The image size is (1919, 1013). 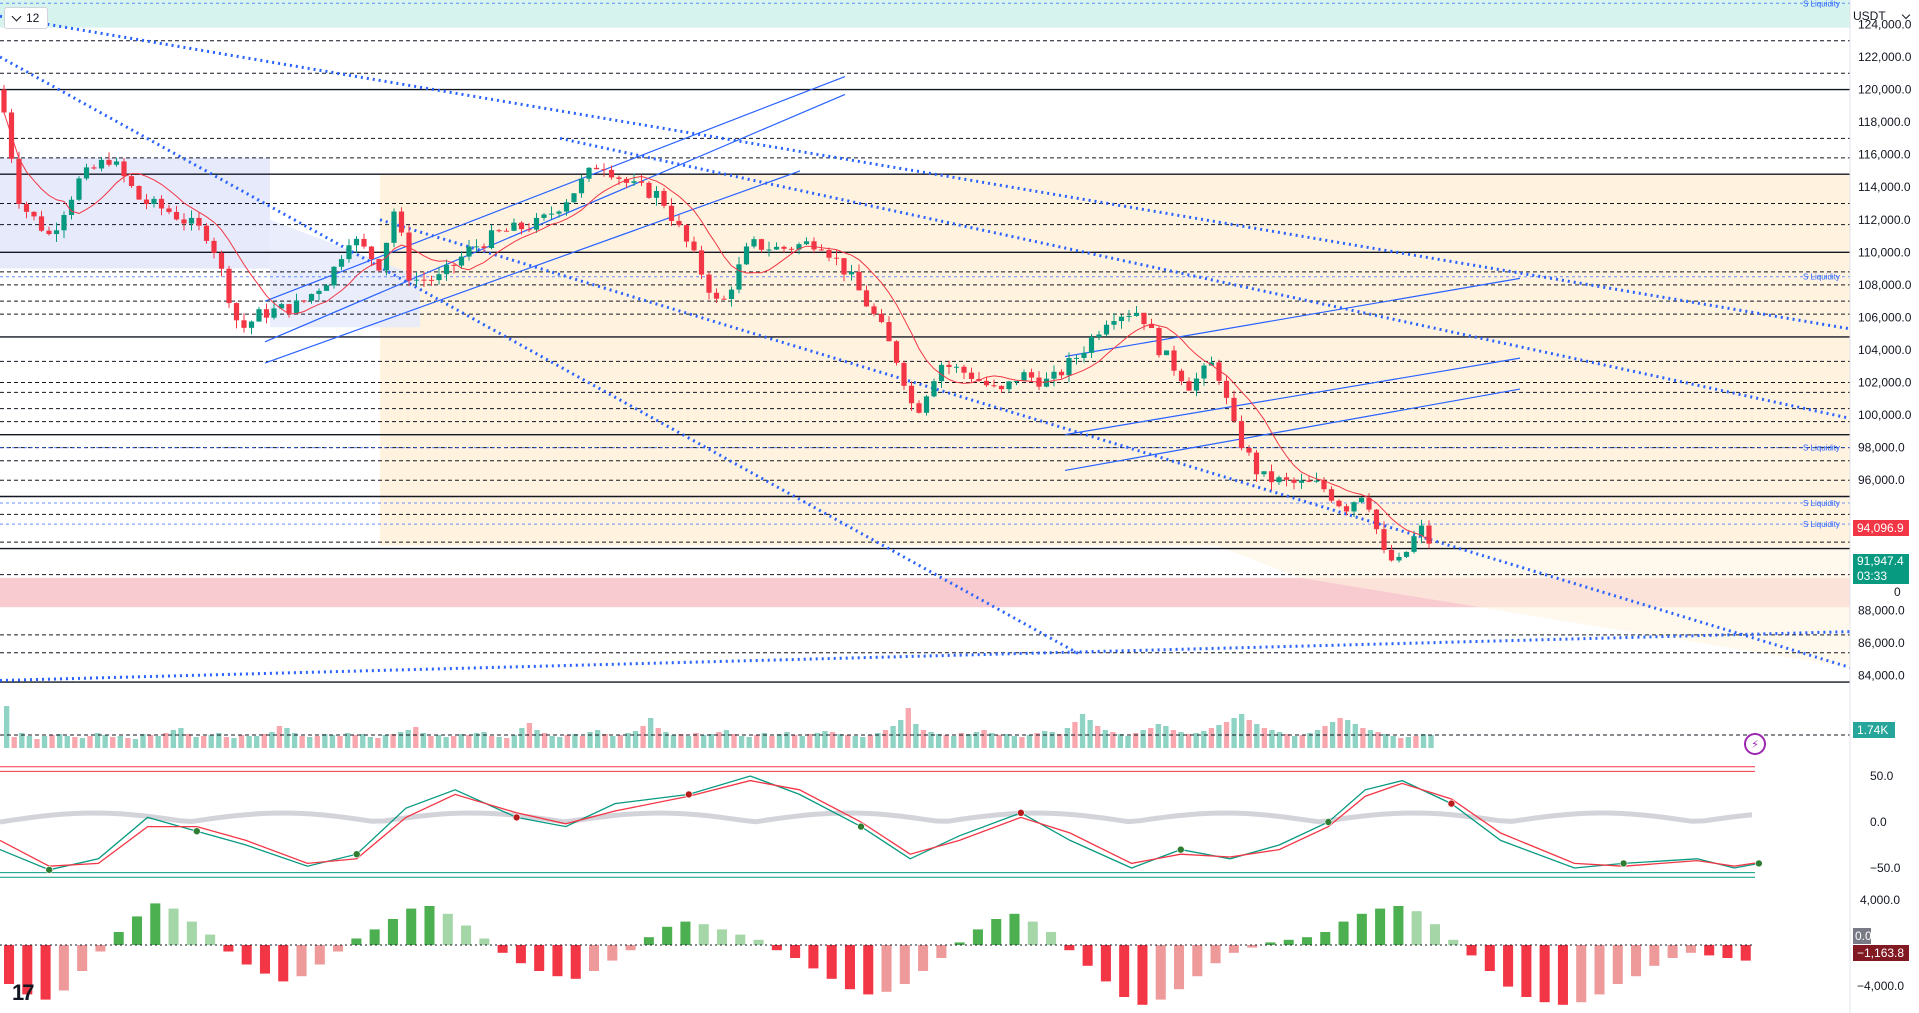 I want to click on channel-1-high, so click(x=555, y=188).